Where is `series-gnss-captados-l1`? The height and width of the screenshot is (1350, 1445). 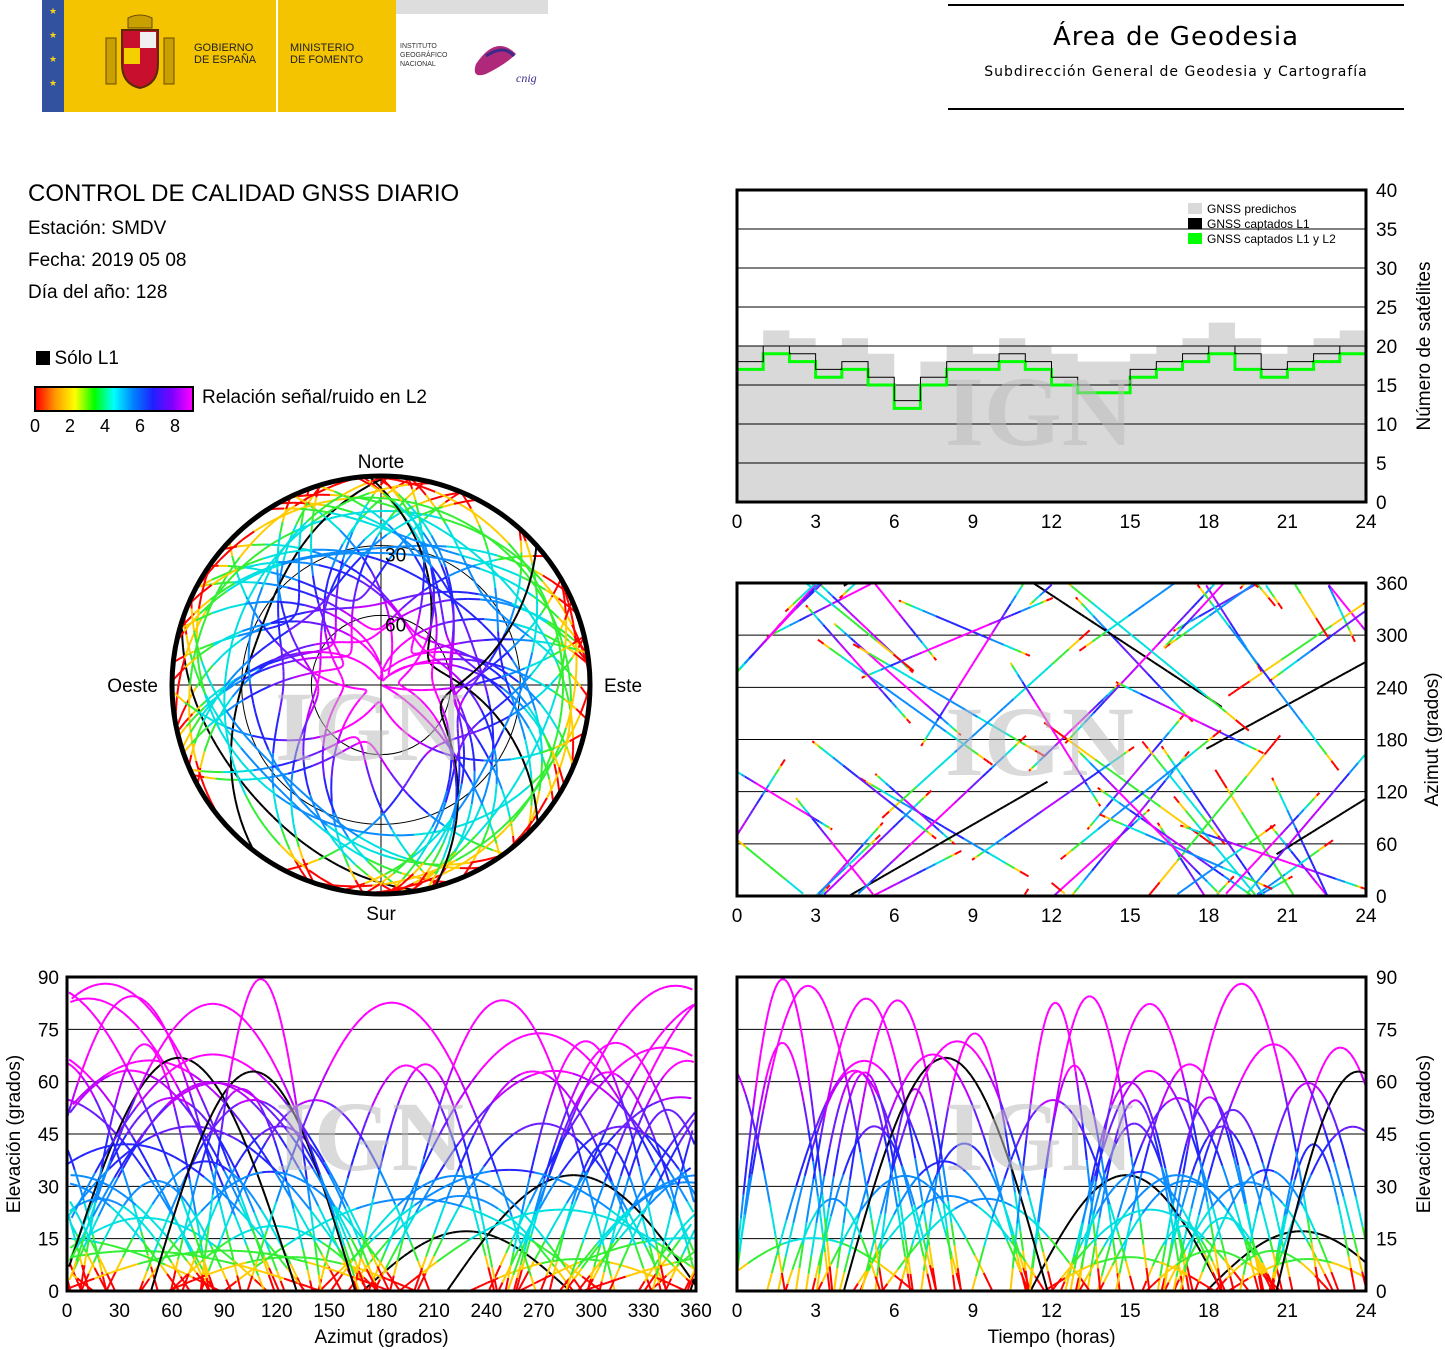 series-gnss-captados-l1 is located at coordinates (1052, 373).